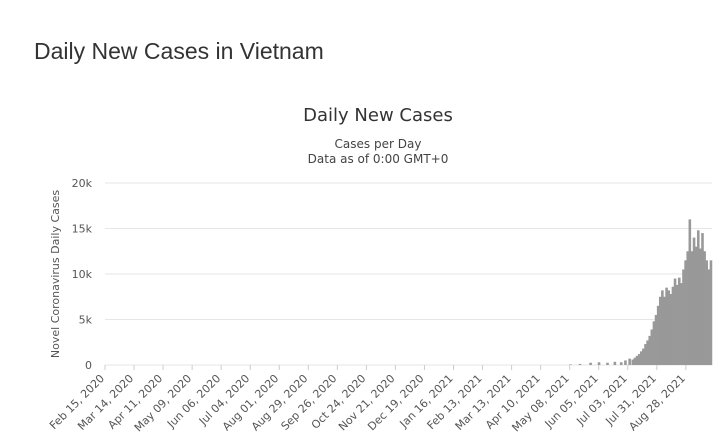 This screenshot has width=720, height=438. Describe the element at coordinates (378, 144) in the screenshot. I see `chart-subtitle-line-1: Cases per Day` at that location.